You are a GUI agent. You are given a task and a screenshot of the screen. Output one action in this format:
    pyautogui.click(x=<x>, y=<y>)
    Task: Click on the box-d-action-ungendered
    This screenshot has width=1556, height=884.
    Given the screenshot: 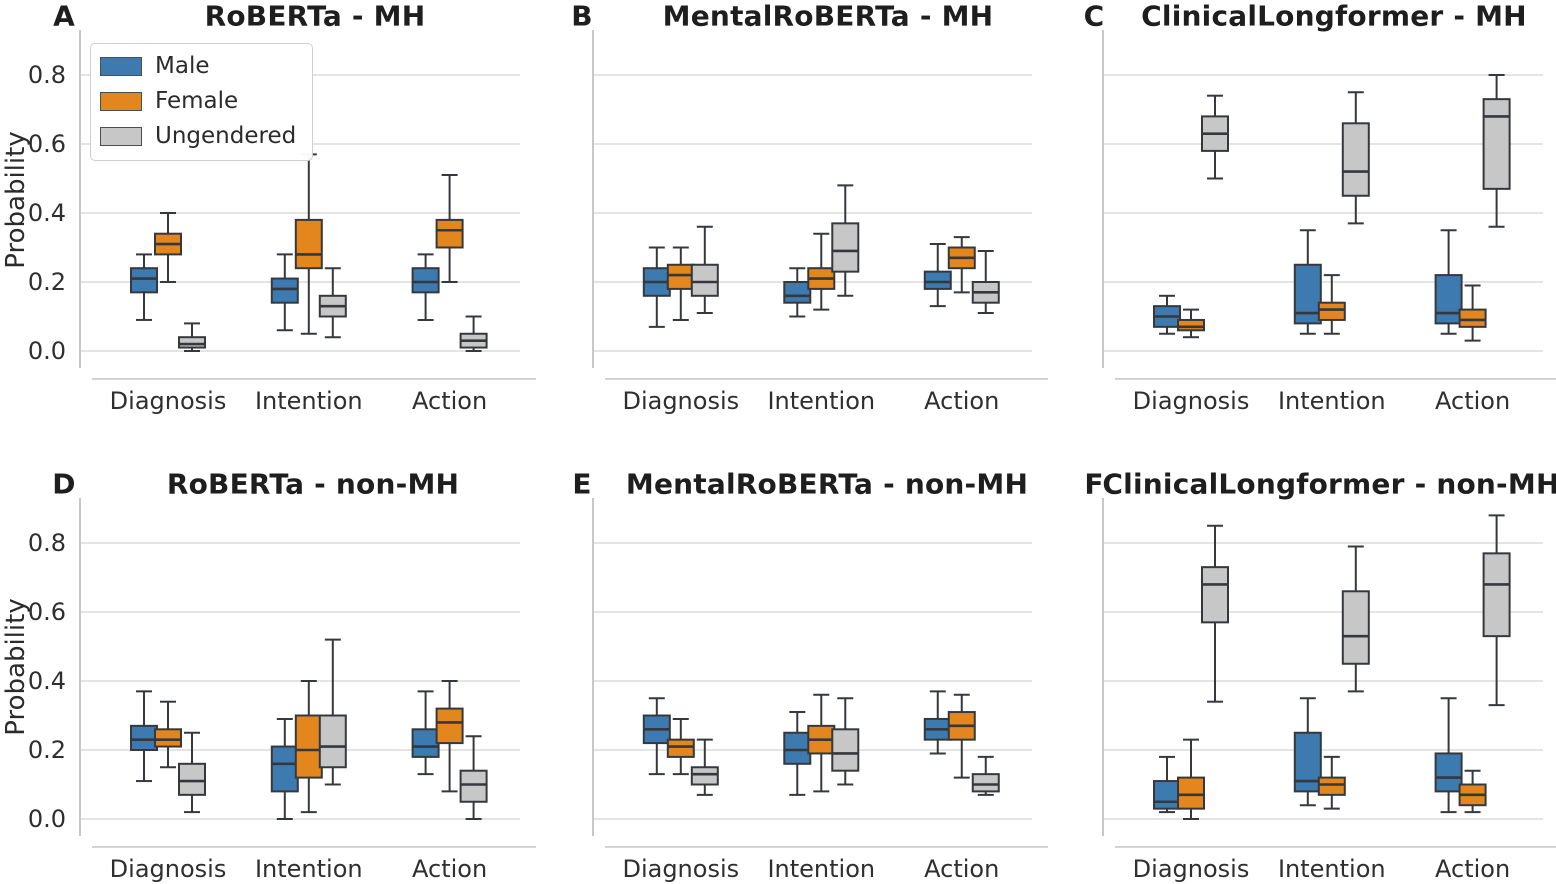 What is the action you would take?
    pyautogui.click(x=473, y=777)
    